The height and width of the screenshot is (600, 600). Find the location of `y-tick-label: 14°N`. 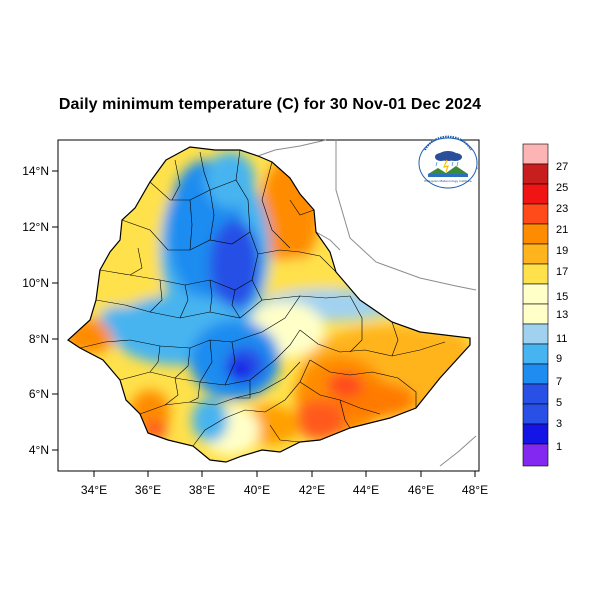

y-tick-label: 14°N is located at coordinates (35, 171).